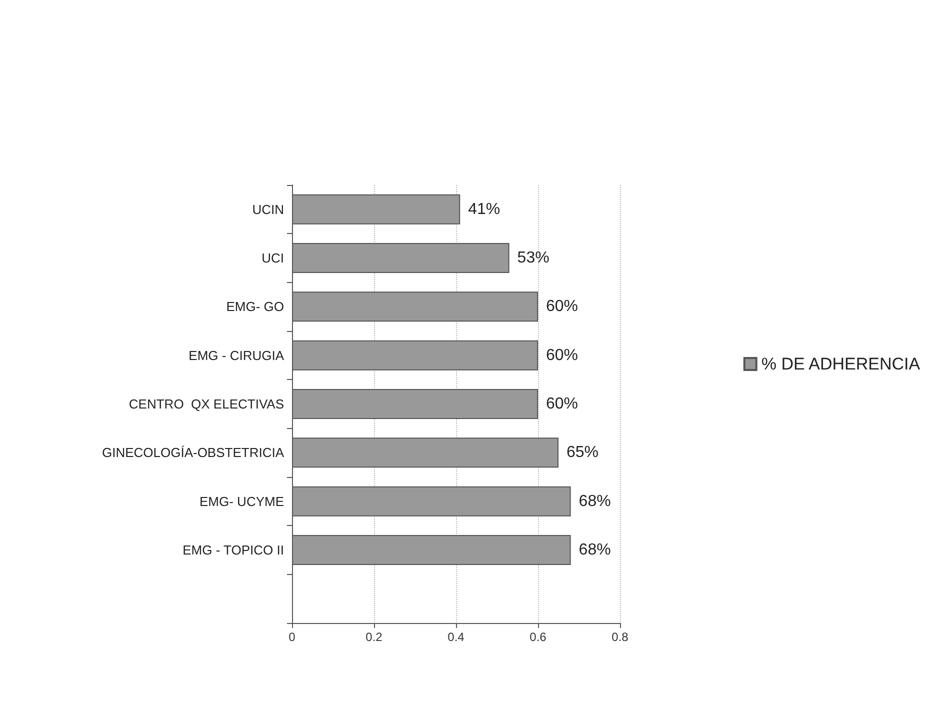 The image size is (946, 728). Describe the element at coordinates (533, 258) in the screenshot. I see `data-label: 53%` at that location.